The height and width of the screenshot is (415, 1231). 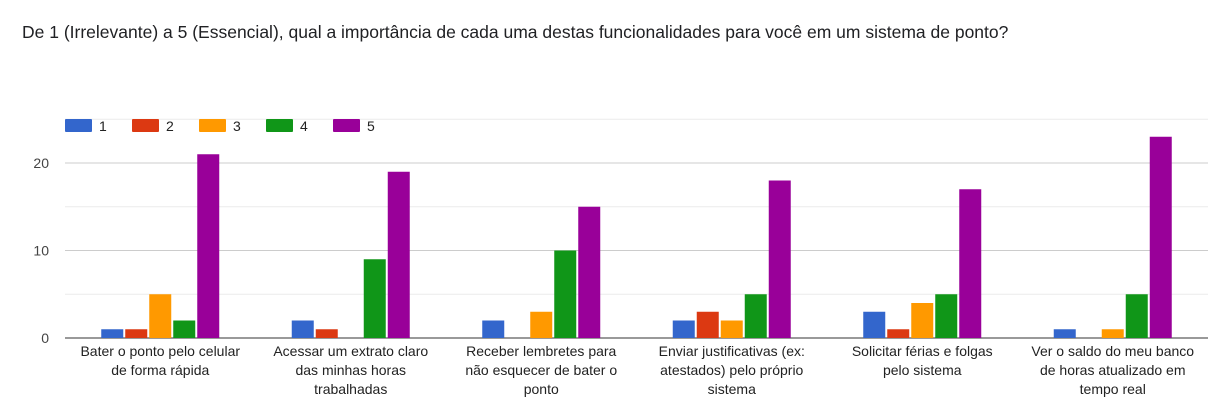 I want to click on y-tick-label: 20, so click(x=41, y=163).